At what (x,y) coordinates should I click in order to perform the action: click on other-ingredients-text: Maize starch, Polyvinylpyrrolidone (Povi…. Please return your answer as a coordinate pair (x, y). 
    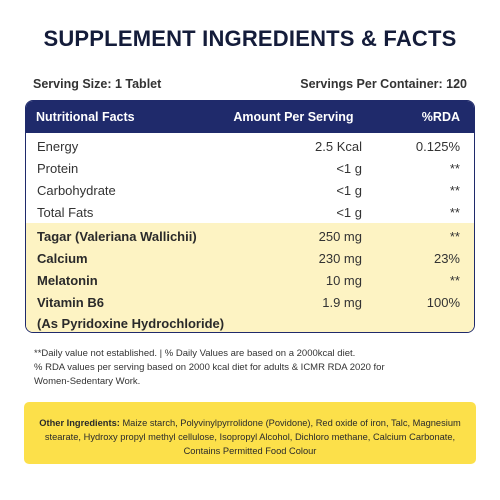
    Looking at the image, I should click on (252, 437).